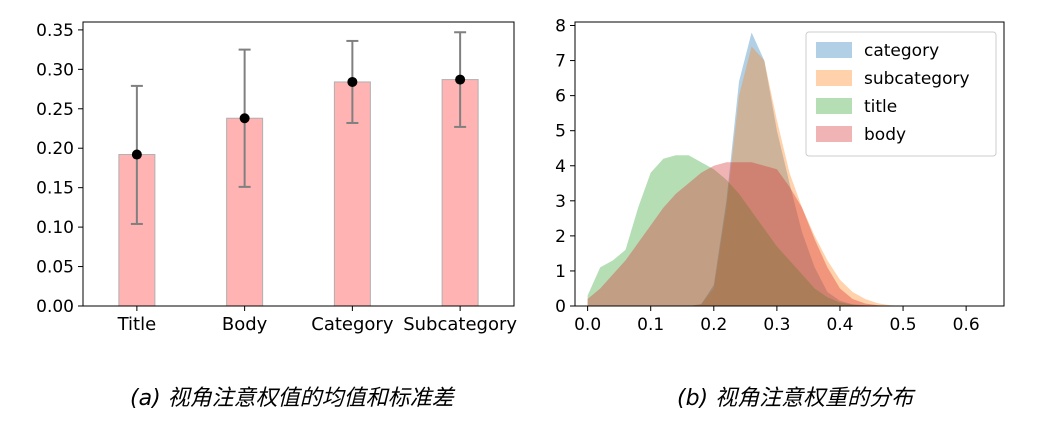 The width and height of the screenshot is (1039, 424). Describe the element at coordinates (713, 325) in the screenshot. I see `x-tick-label: 0.2` at that location.